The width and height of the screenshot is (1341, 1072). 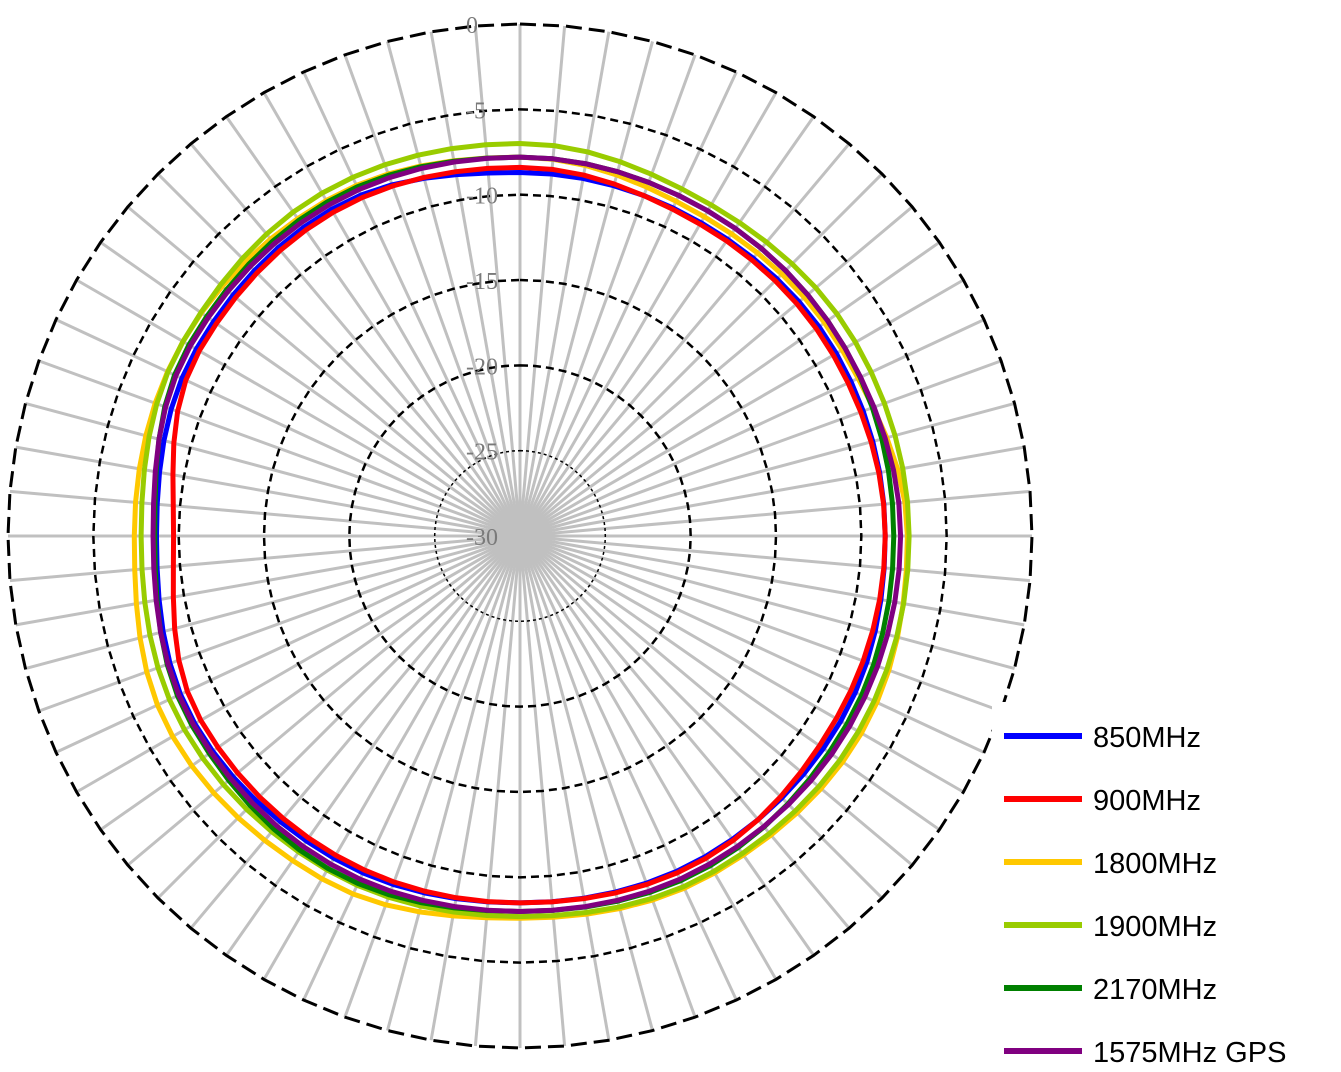 I want to click on legend-label: 850MHz, so click(x=1147, y=738).